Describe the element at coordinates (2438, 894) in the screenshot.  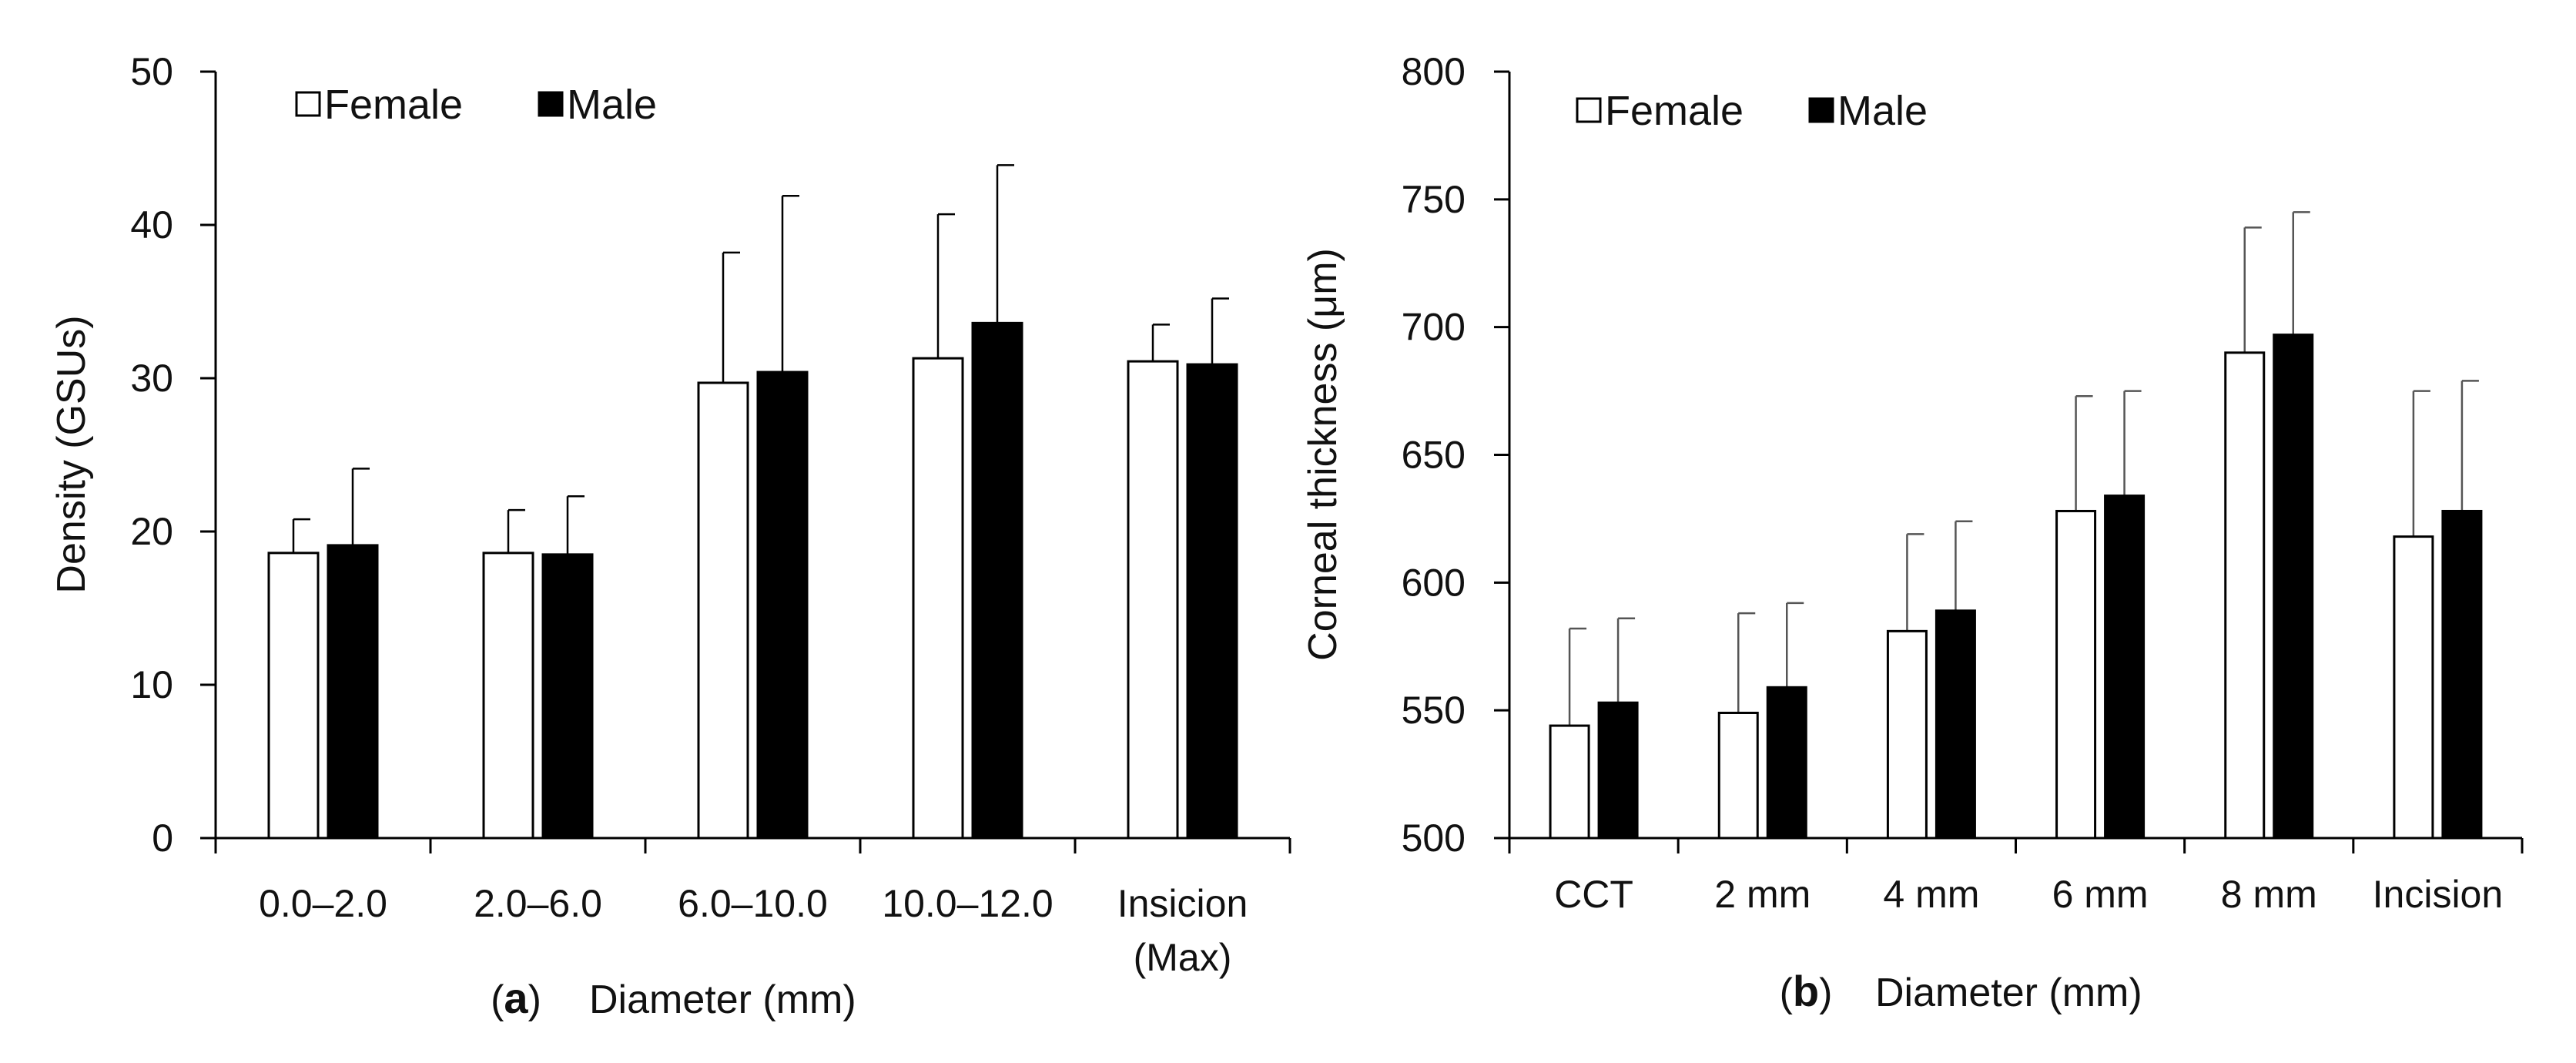
I see `x-tick-label: Incision` at that location.